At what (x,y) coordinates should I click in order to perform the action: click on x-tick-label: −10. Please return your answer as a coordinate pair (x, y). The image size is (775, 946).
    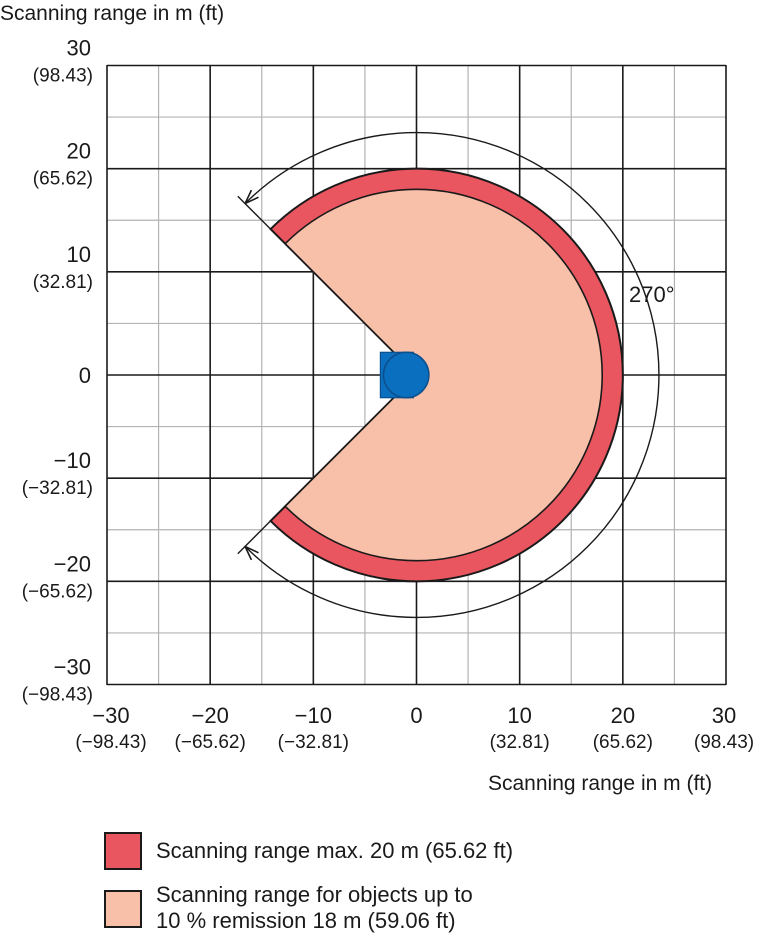
    Looking at the image, I should click on (313, 715).